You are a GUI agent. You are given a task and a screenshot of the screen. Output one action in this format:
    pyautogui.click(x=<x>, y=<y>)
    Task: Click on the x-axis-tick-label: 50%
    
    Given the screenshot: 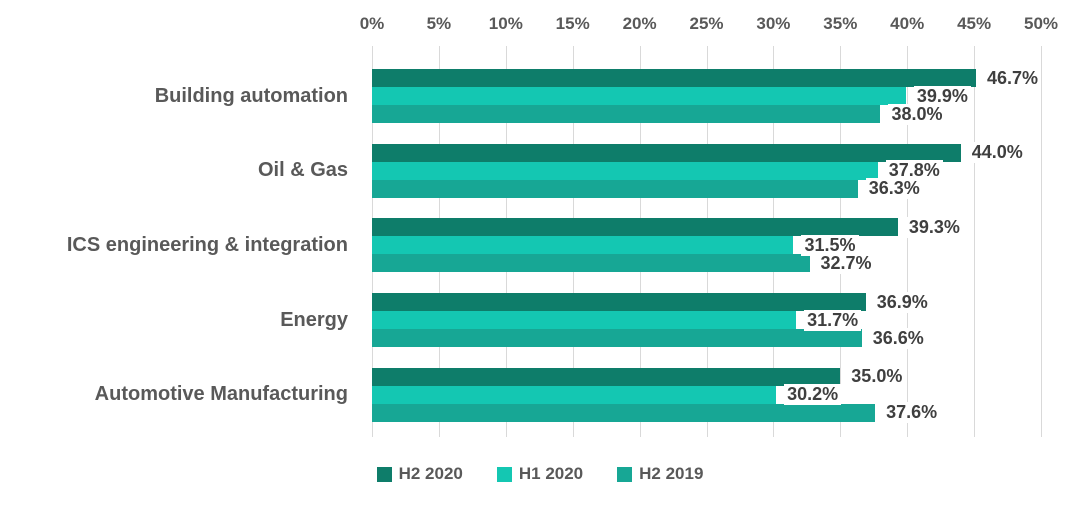 What is the action you would take?
    pyautogui.click(x=1041, y=23)
    